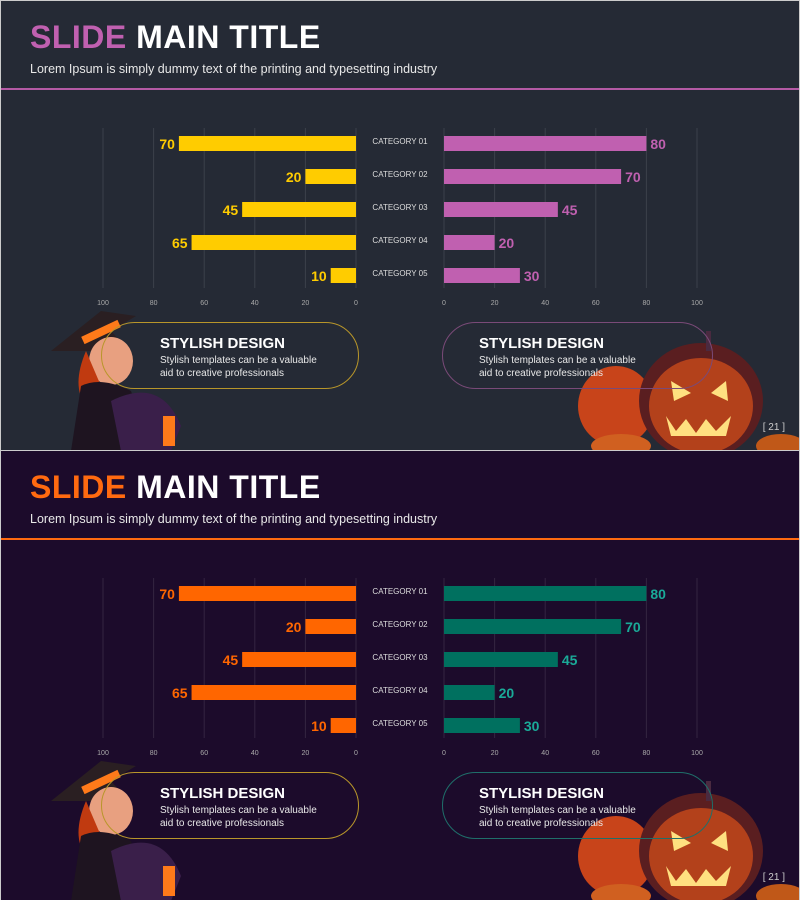  I want to click on right-tick-label: 100, so click(697, 303).